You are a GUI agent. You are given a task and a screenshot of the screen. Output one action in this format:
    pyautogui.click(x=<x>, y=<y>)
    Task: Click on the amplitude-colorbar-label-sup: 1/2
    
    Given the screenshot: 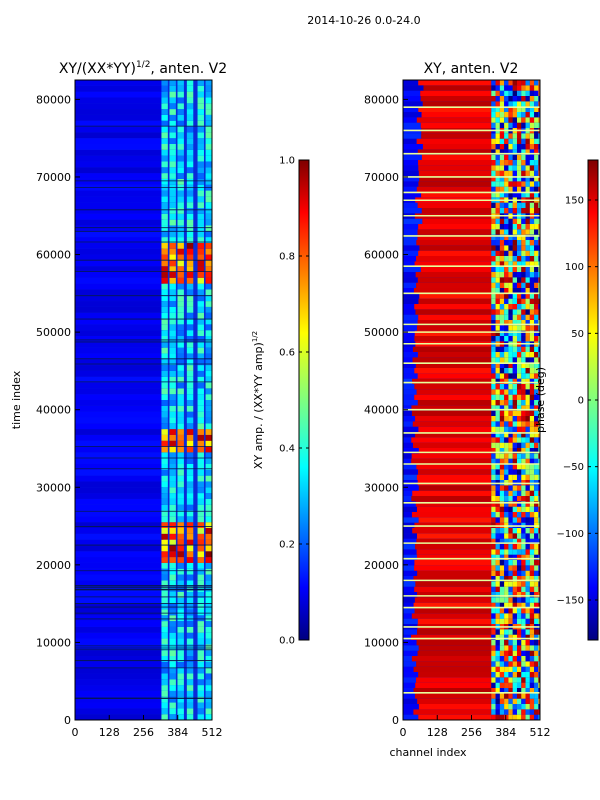 What is the action you would take?
    pyautogui.click(x=255, y=336)
    